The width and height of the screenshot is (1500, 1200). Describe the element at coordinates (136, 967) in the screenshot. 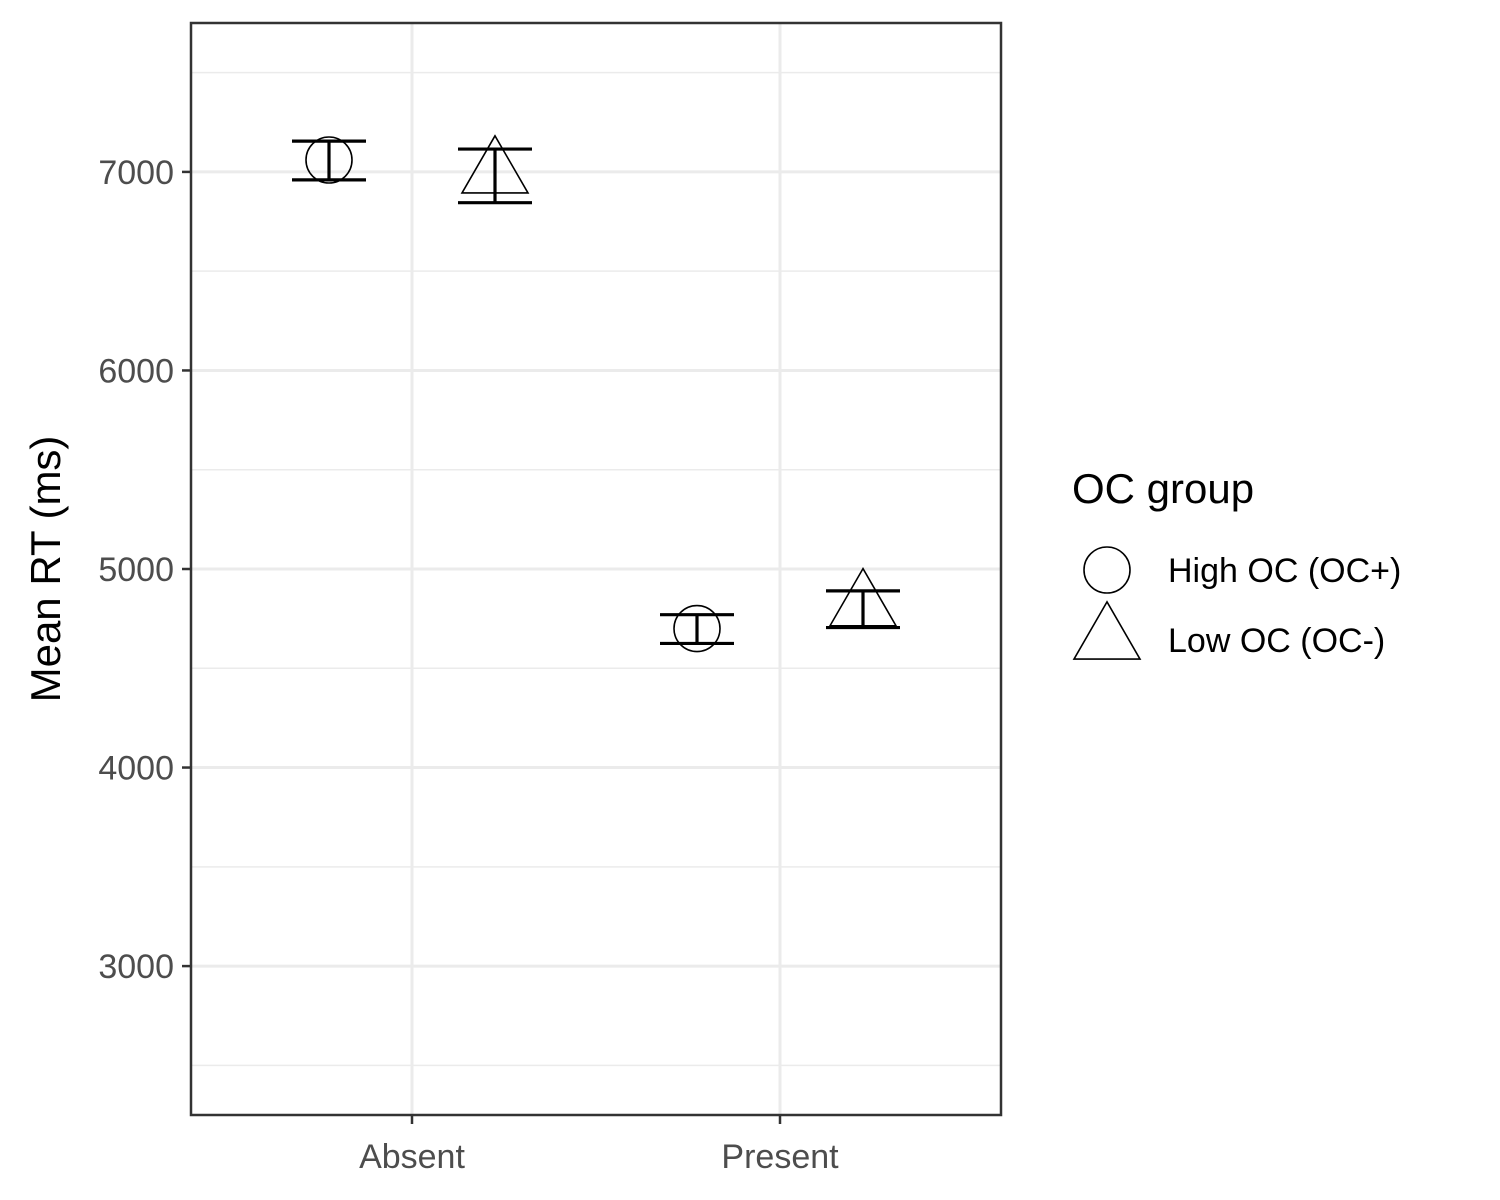

I see `y-tick-label: 3000` at that location.